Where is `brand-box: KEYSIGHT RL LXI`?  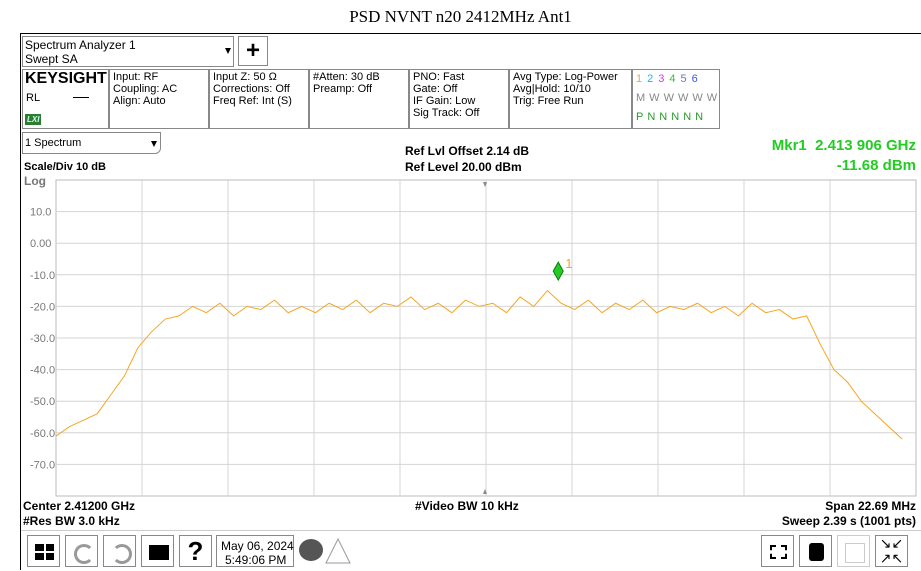
brand-box: KEYSIGHT RL LXI is located at coordinates (65, 99).